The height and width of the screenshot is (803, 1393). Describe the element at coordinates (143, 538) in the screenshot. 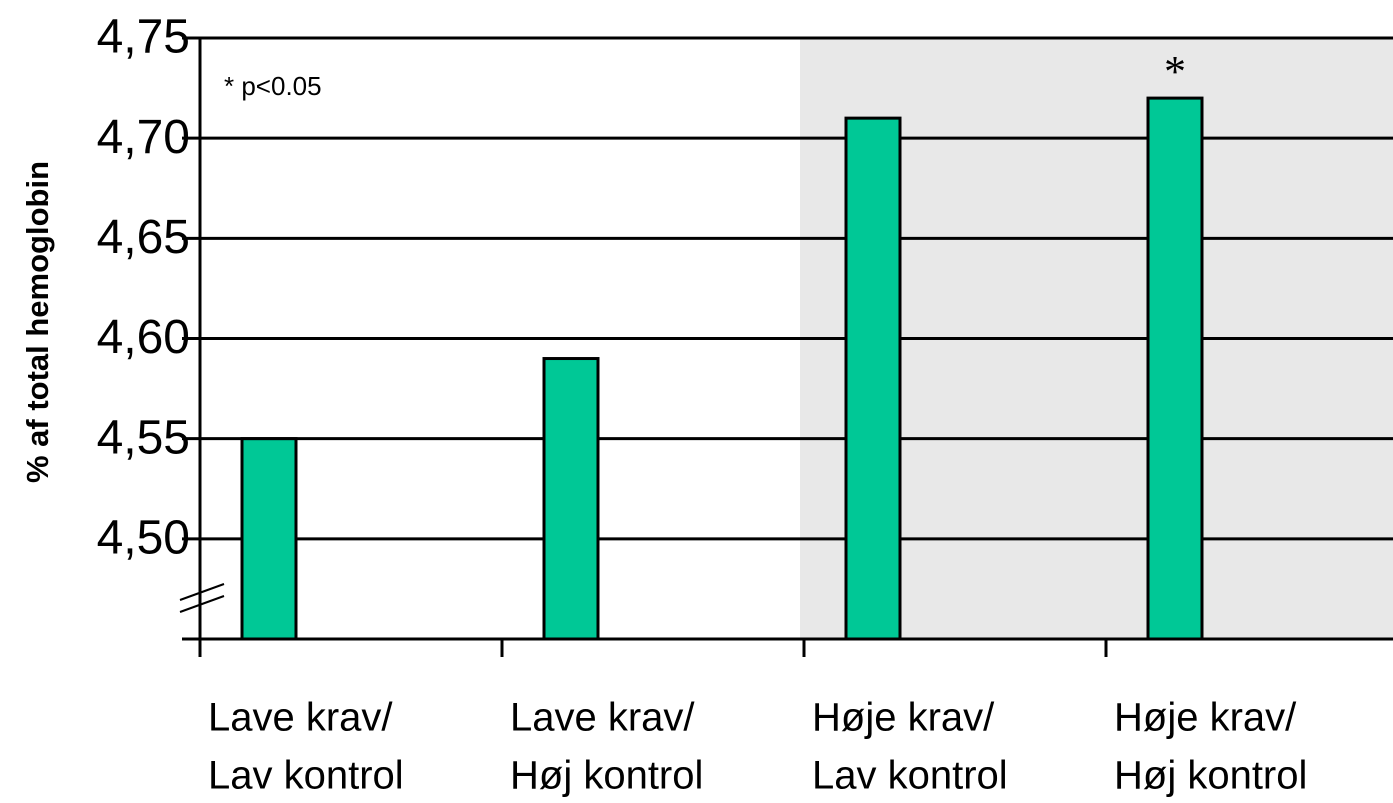

I see `y-tick-label: 4,50` at that location.